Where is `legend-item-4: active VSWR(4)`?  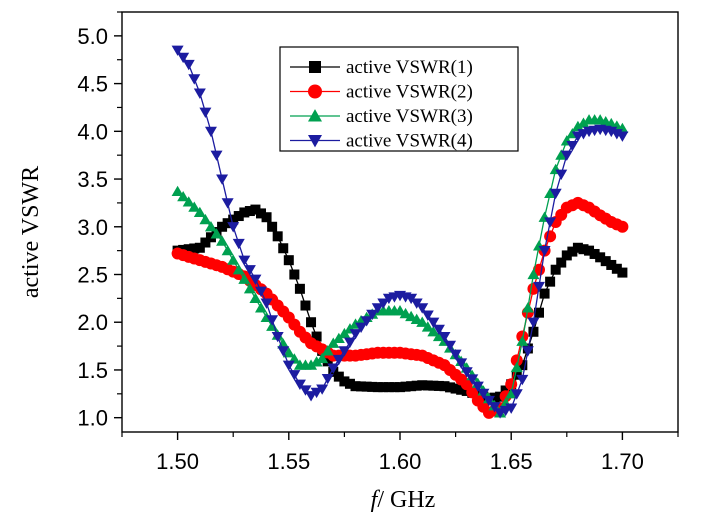 legend-item-4: active VSWR(4) is located at coordinates (381, 141).